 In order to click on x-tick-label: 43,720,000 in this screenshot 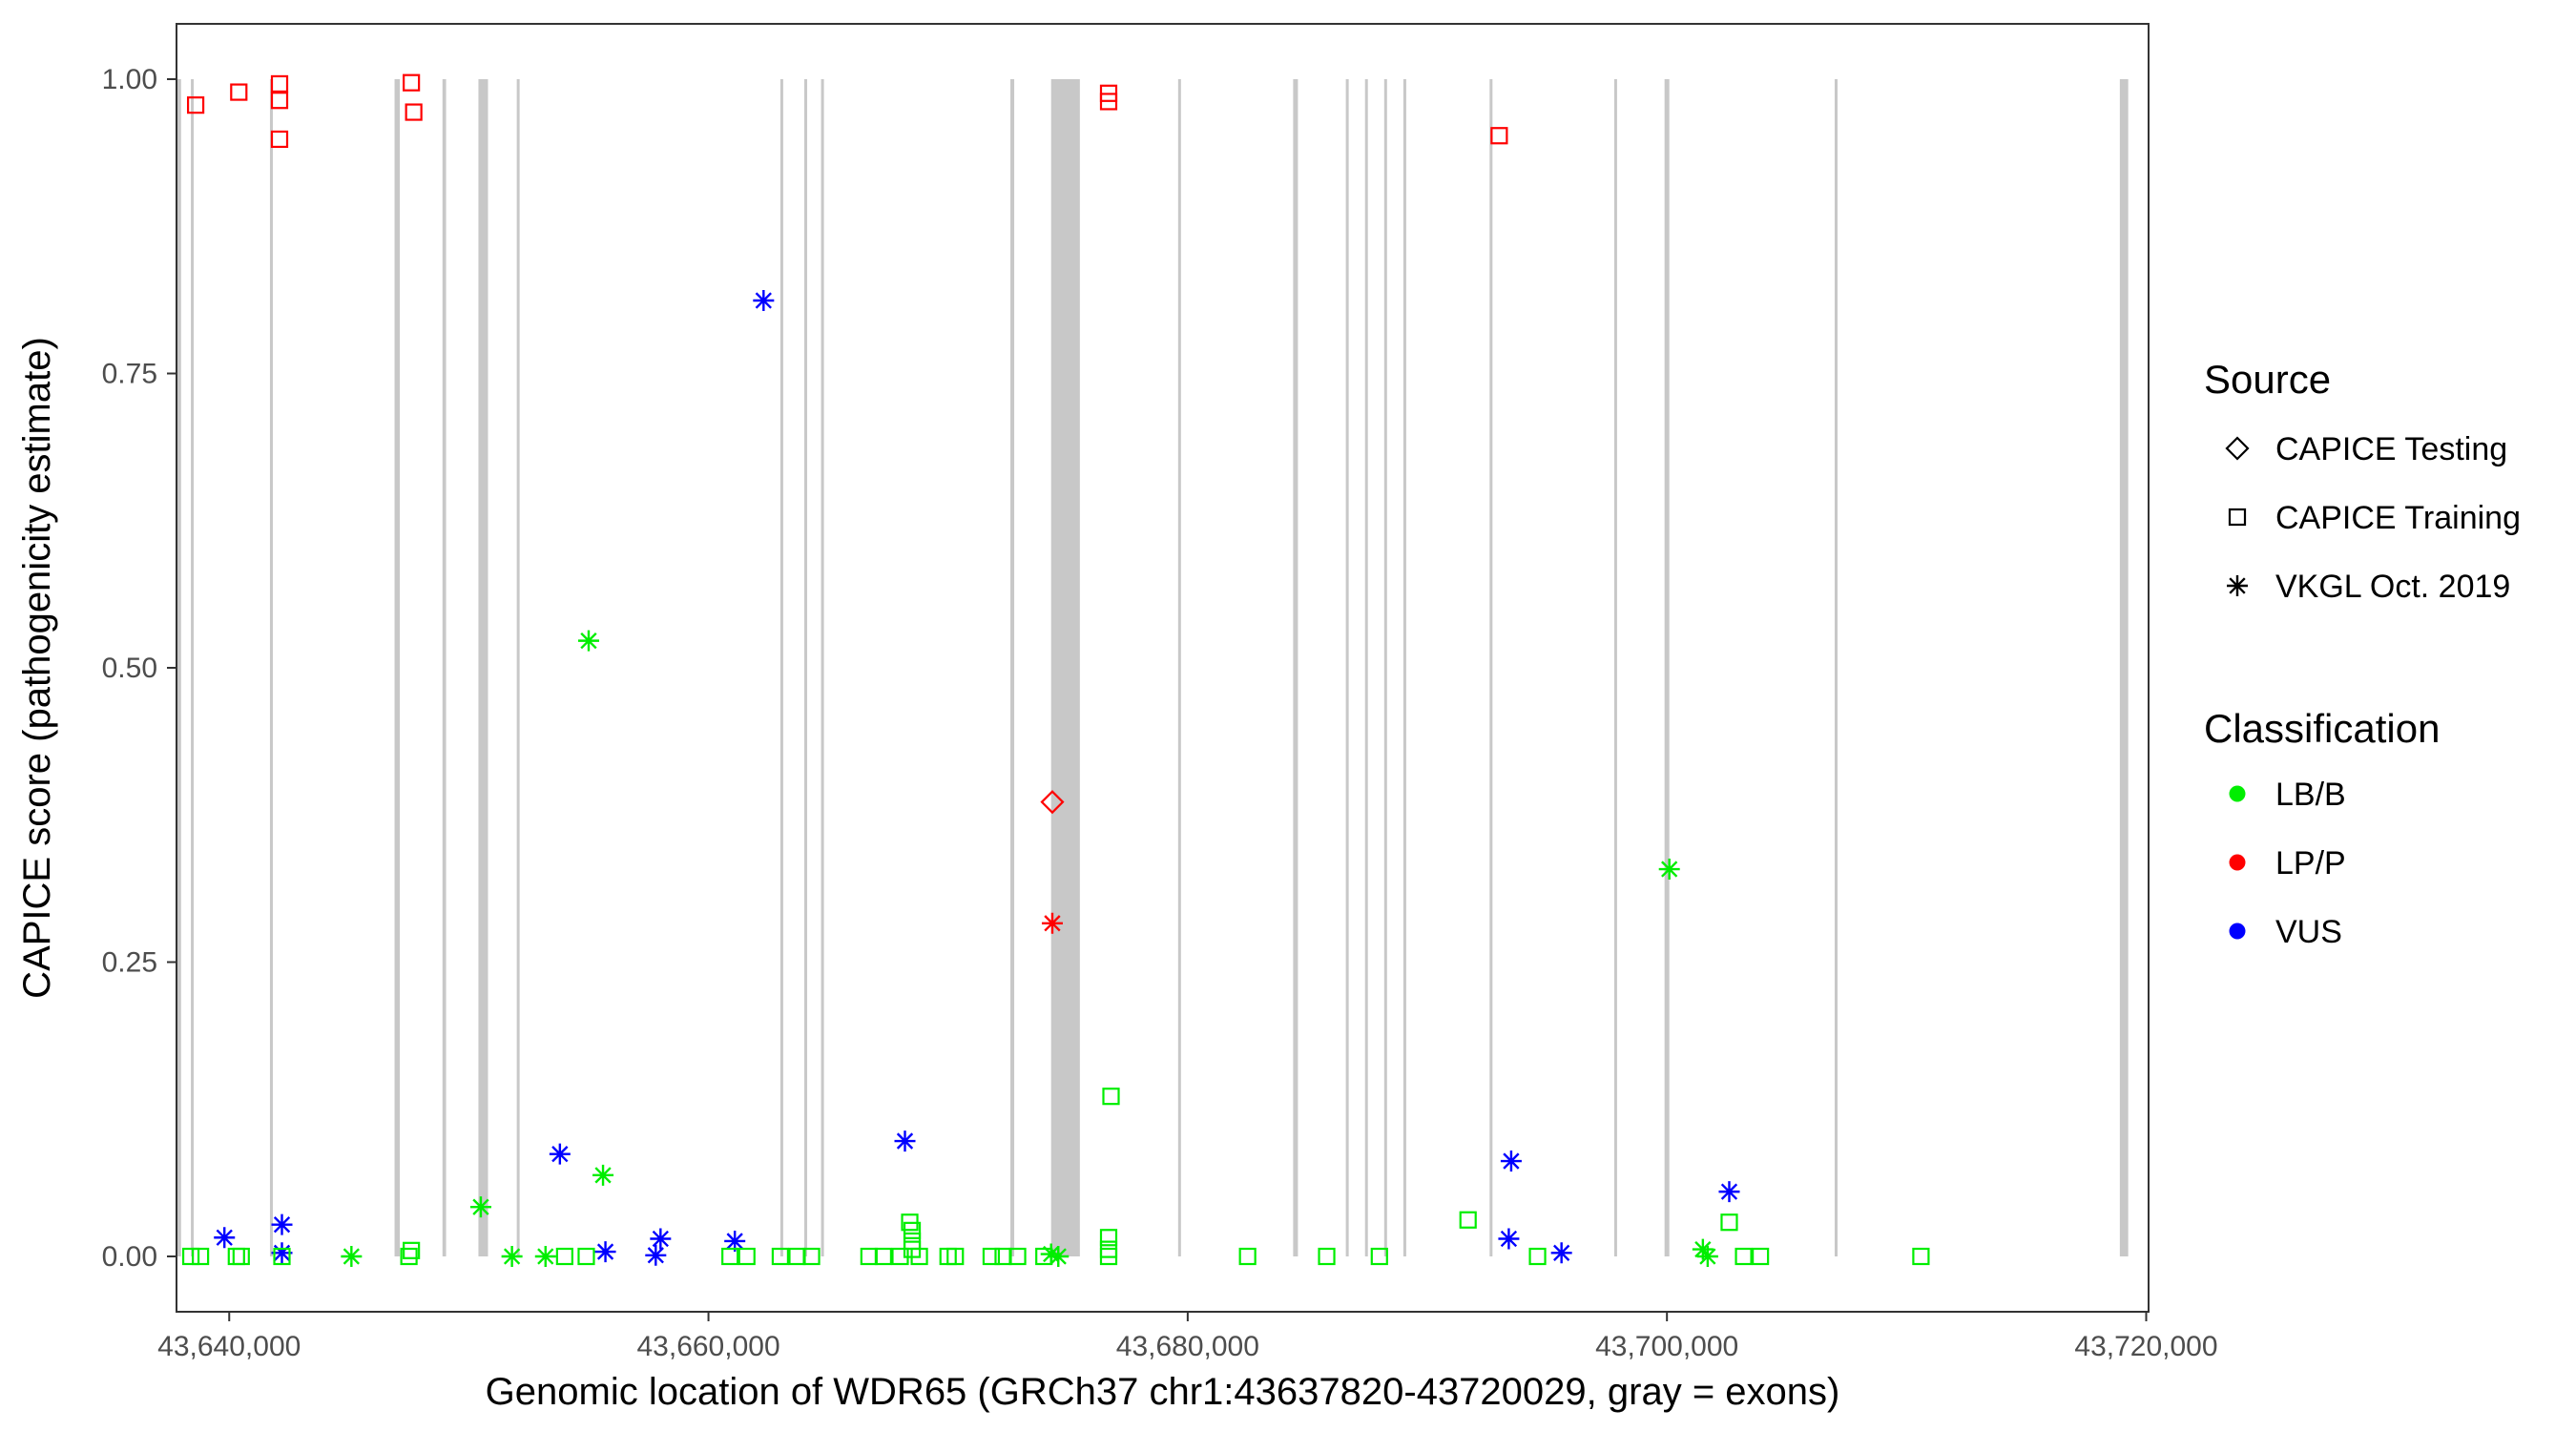, I will do `click(2145, 1346)`.